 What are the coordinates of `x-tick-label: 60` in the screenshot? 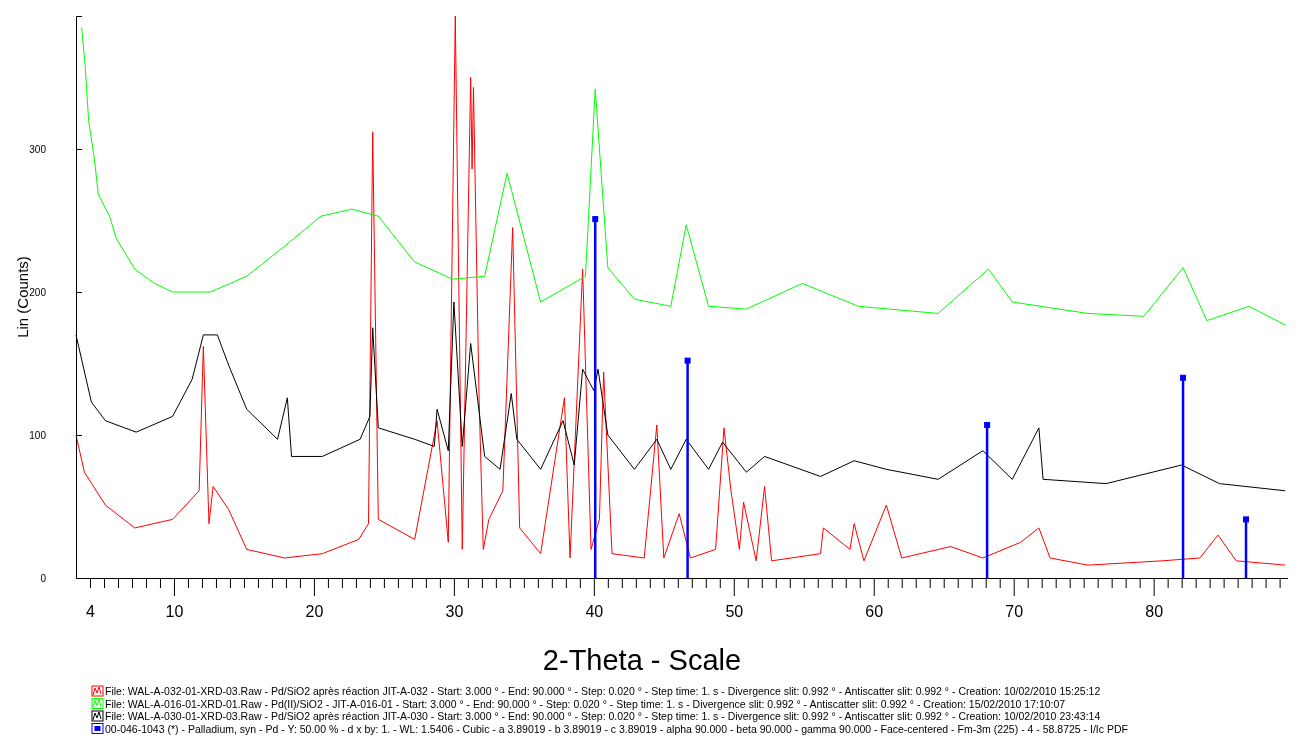 It's located at (874, 612).